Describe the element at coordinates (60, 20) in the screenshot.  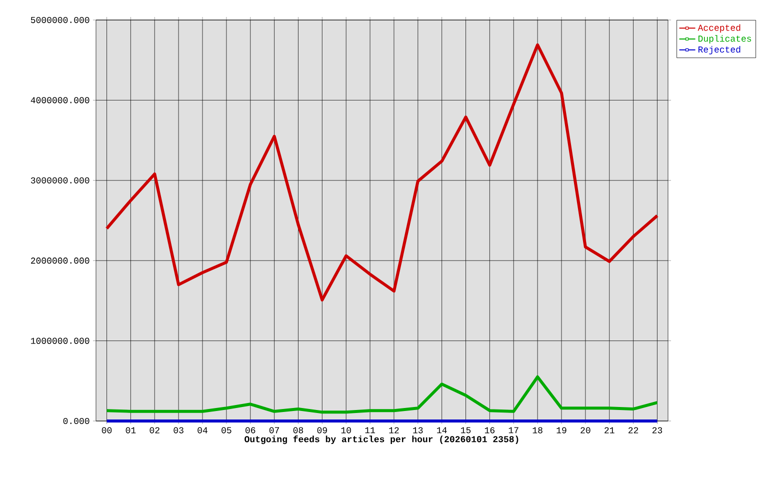
I see `y-tick-label: 5000000.000` at that location.